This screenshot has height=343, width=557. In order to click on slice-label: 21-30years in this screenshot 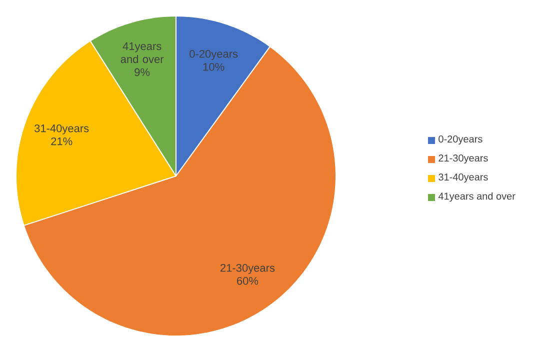, I will do `click(247, 269)`.